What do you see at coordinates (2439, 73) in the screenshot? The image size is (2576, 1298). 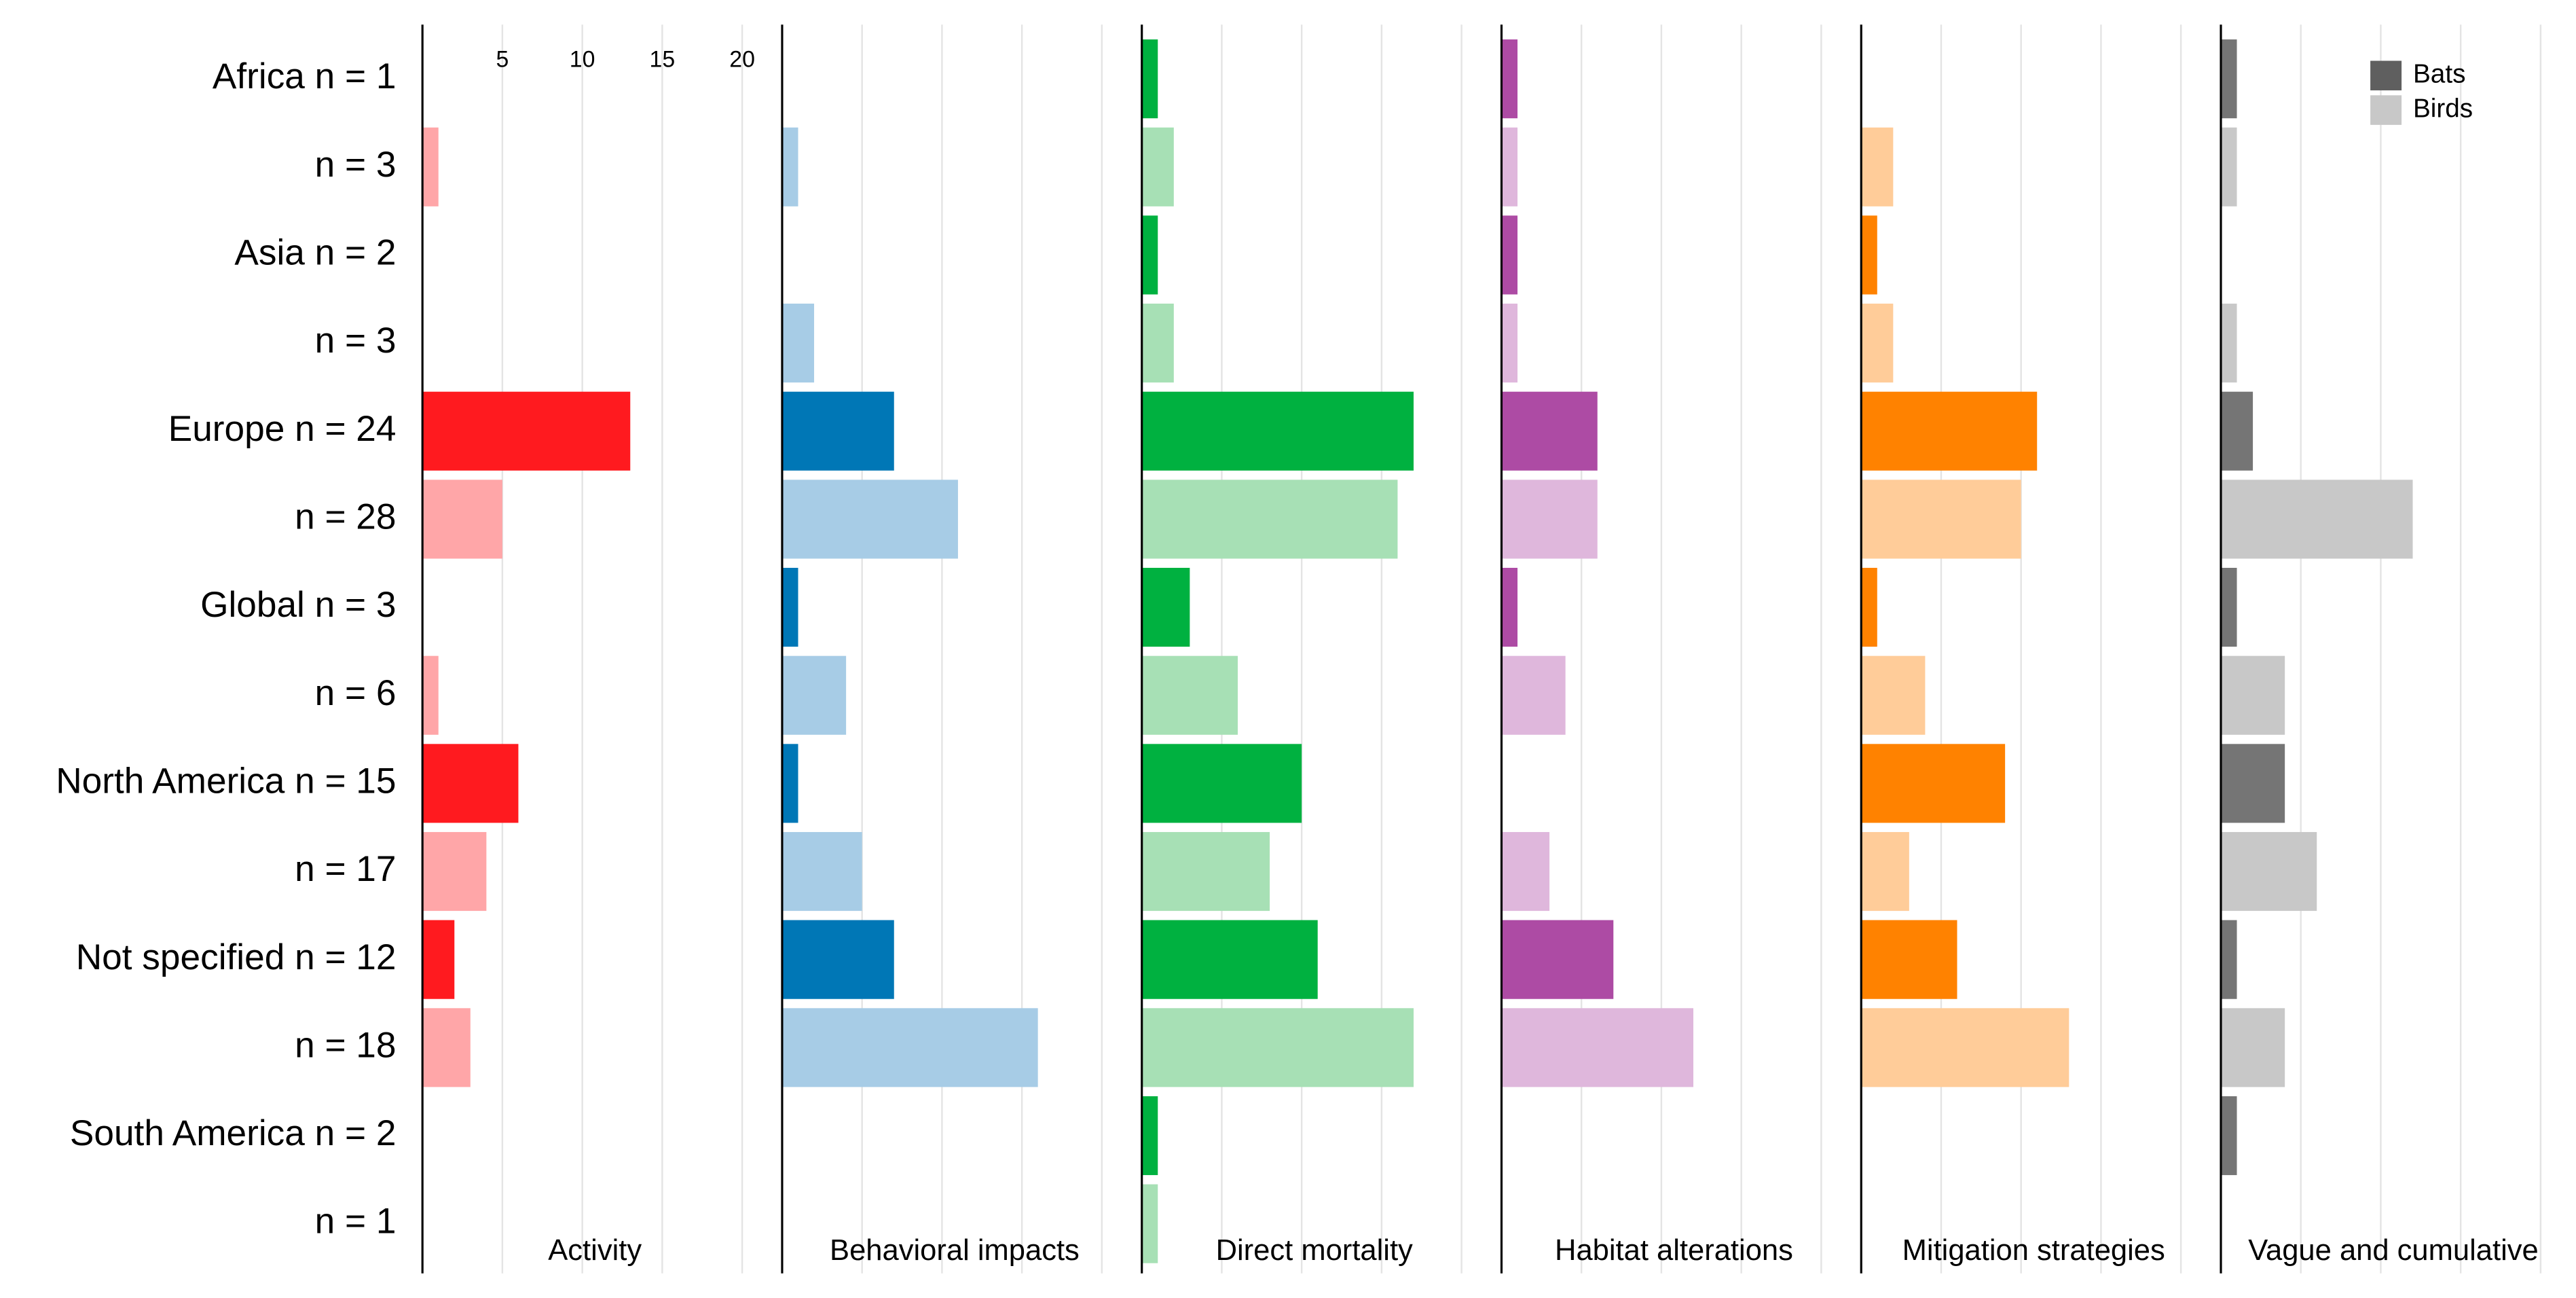 I see `legend-label: Bats` at bounding box center [2439, 73].